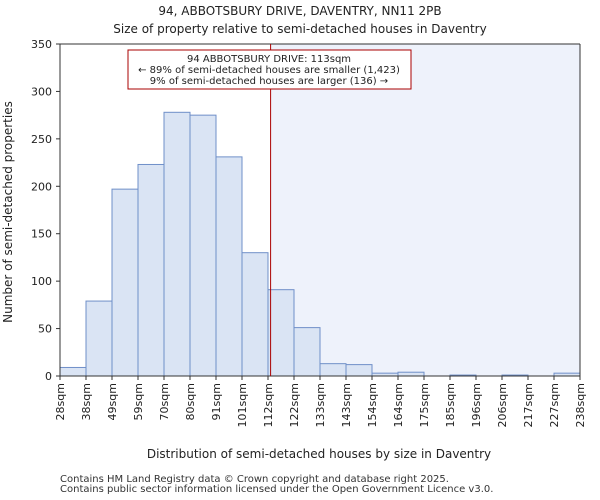 This screenshot has width=600, height=500. I want to click on bar-143sqm, so click(359, 370).